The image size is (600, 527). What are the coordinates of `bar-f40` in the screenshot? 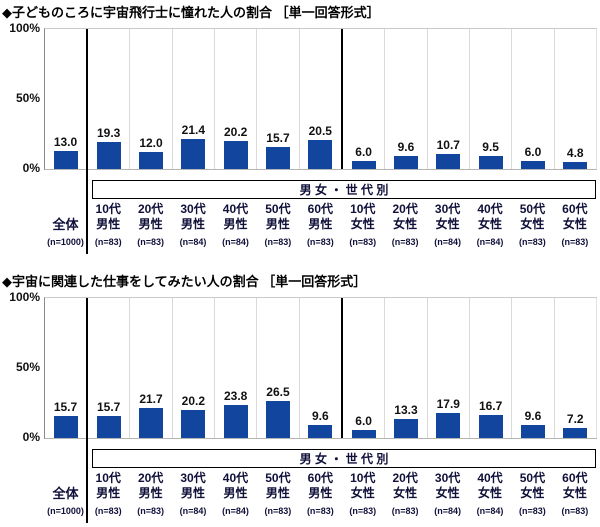 It's located at (490, 162).